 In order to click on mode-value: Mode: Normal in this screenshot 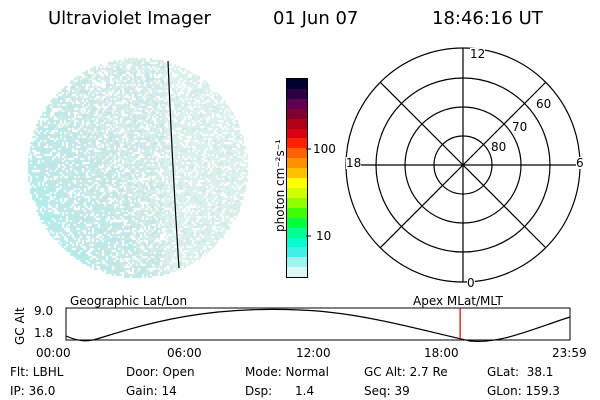, I will do `click(287, 372)`.